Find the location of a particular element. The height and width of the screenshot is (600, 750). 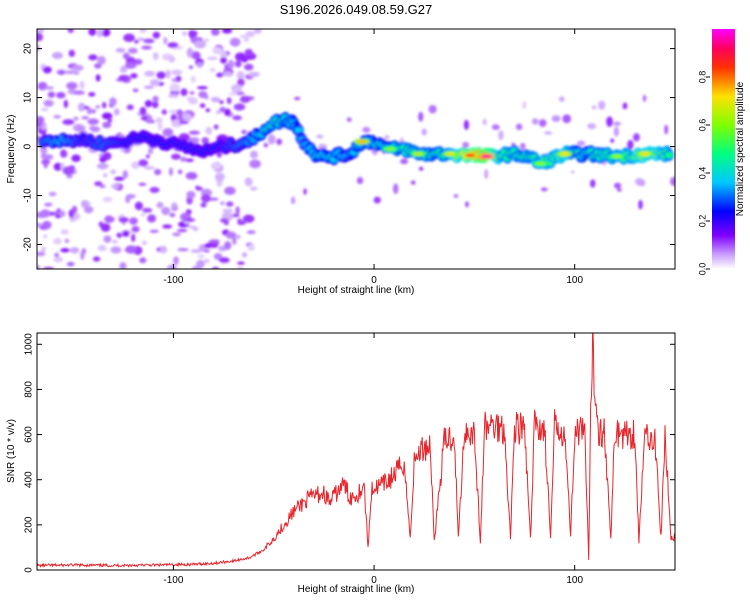

colorbar-tick-label: 0.6 is located at coordinates (702, 125).